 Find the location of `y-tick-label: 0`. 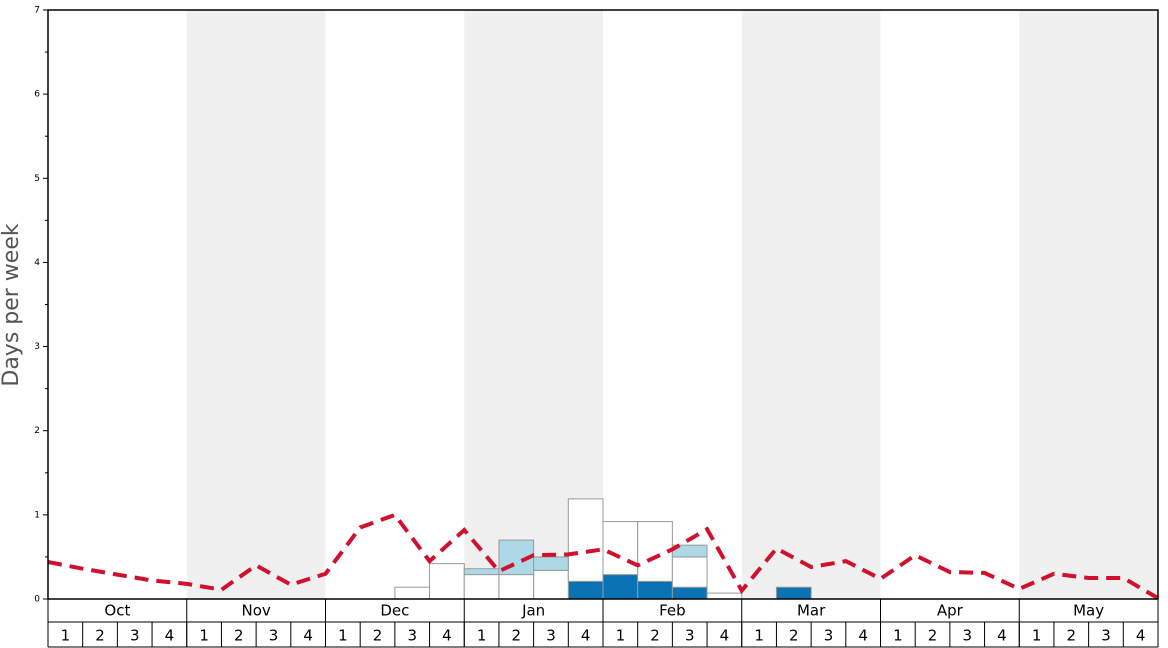

y-tick-label: 0 is located at coordinates (37, 600).